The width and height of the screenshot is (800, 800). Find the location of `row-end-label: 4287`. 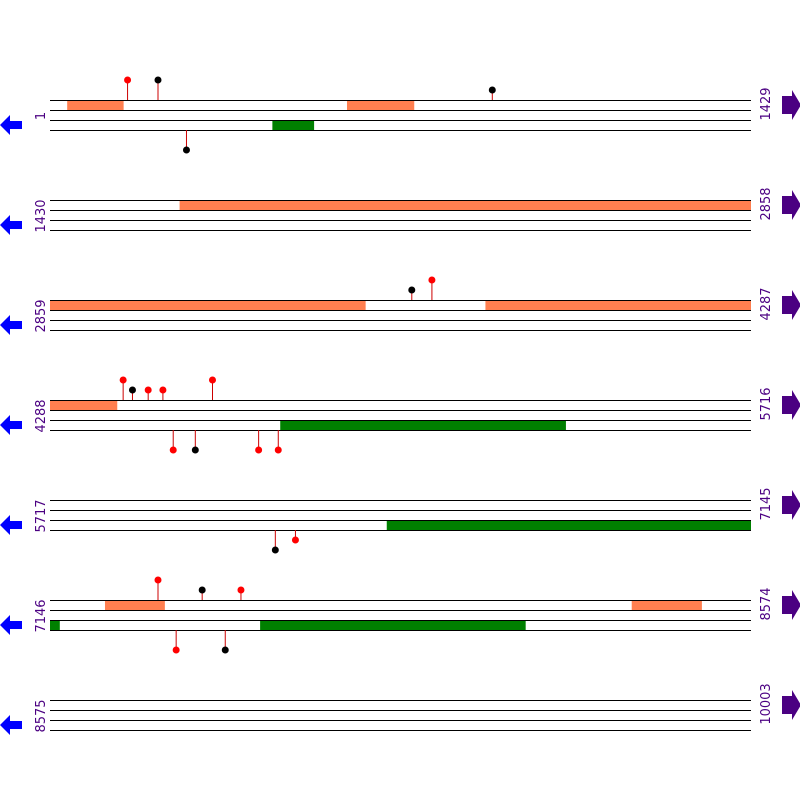

row-end-label: 4287 is located at coordinates (766, 303).